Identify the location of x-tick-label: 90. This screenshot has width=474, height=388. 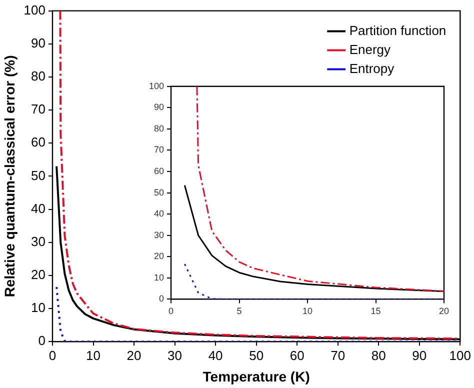
(419, 355).